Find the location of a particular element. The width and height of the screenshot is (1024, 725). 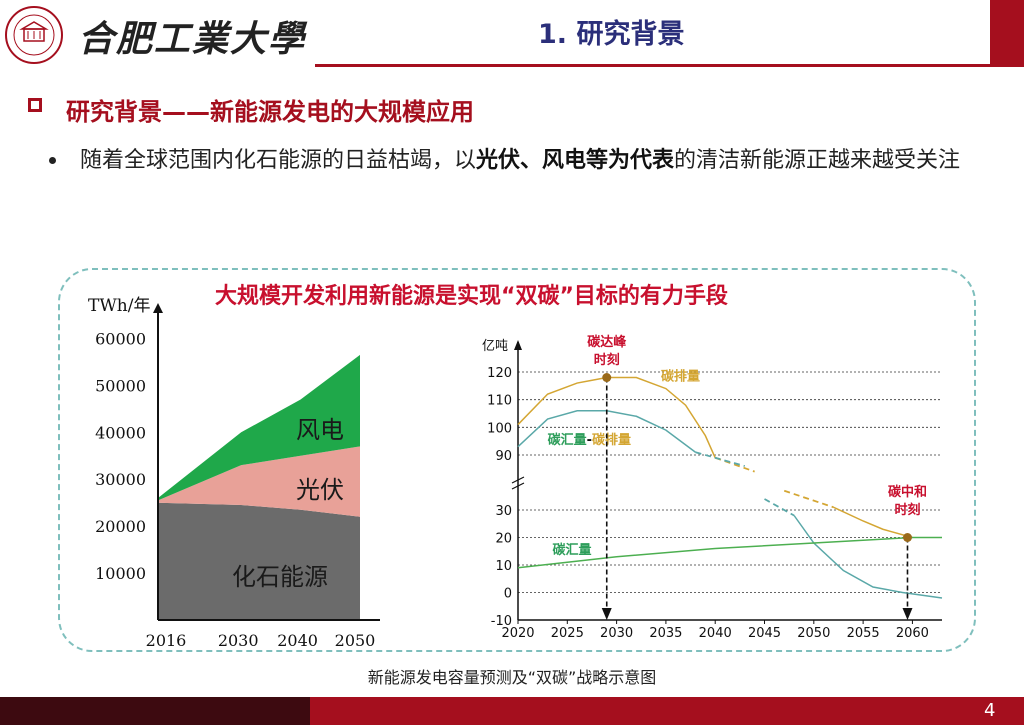

footer-red-bar is located at coordinates (667, 711).